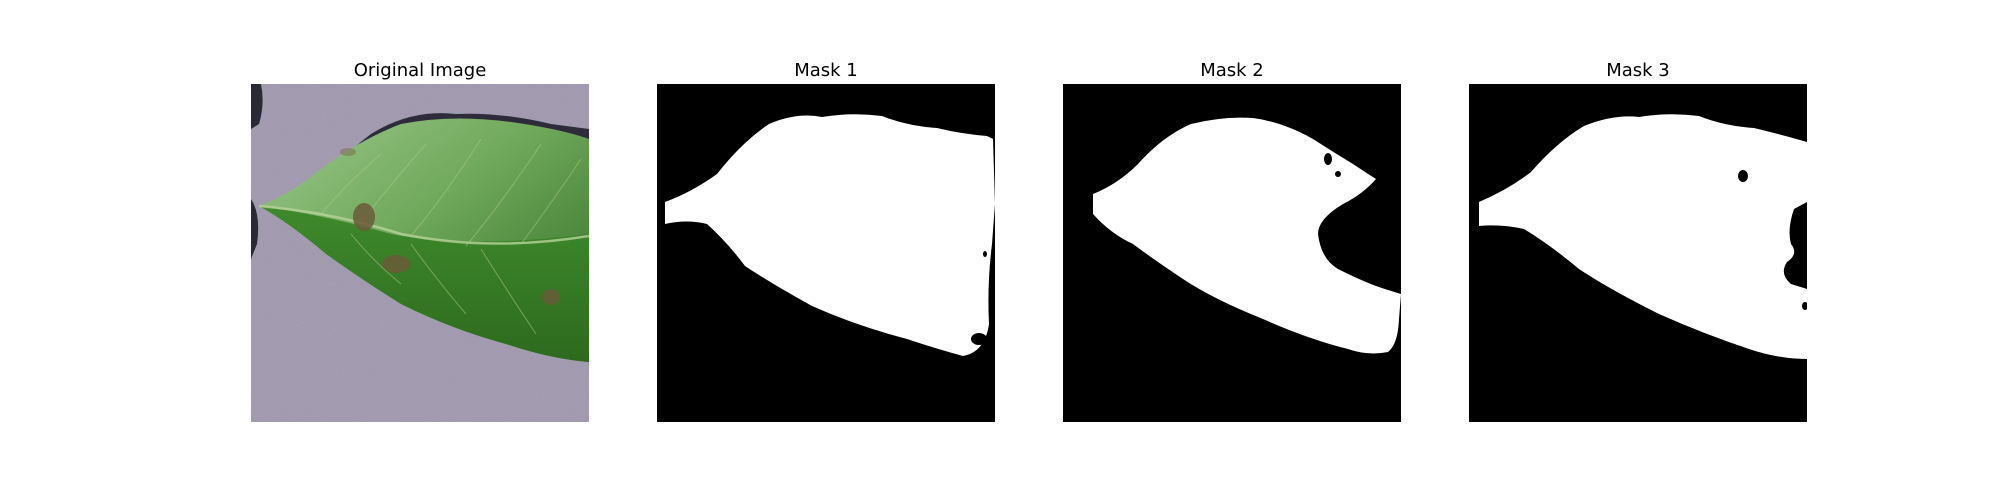 The height and width of the screenshot is (500, 2000). I want to click on mask-2-panel: Mask 2, so click(1232, 241).